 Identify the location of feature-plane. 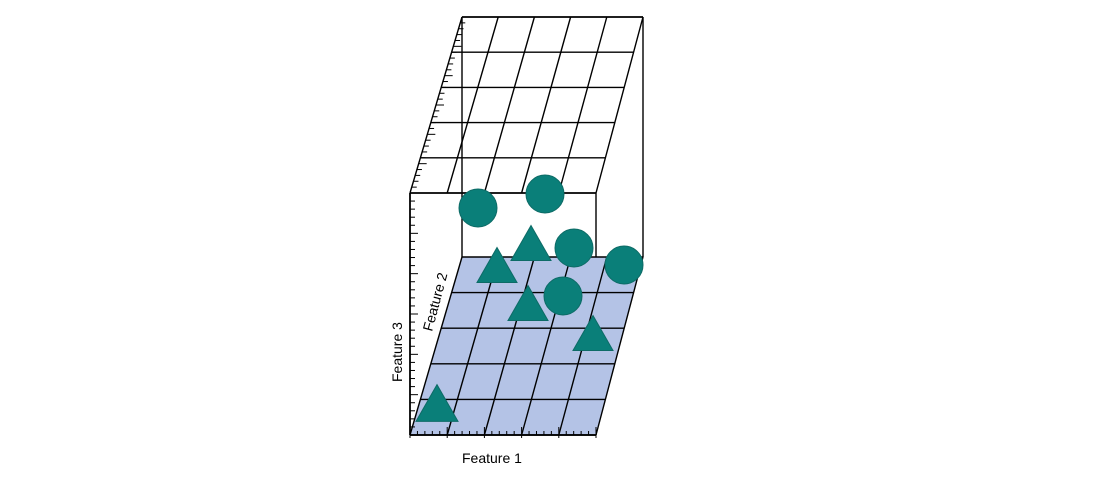
(526, 346).